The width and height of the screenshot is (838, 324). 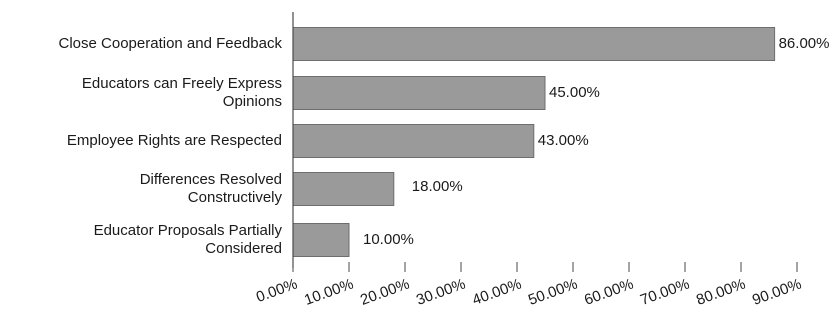 What do you see at coordinates (609, 292) in the screenshot?
I see `x-tick-label-6: 60.00%` at bounding box center [609, 292].